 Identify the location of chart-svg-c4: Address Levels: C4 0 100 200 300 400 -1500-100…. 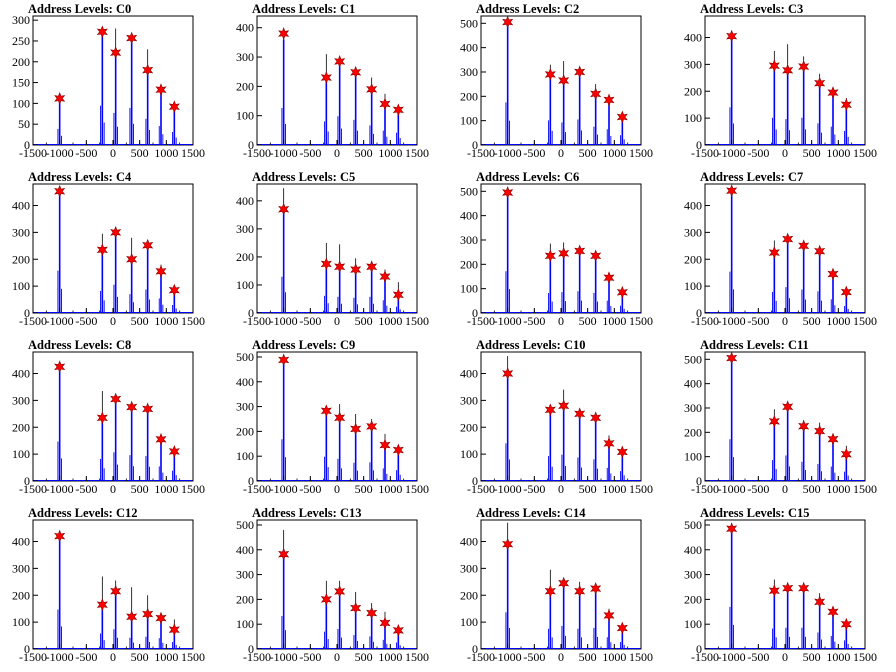
(108, 249).